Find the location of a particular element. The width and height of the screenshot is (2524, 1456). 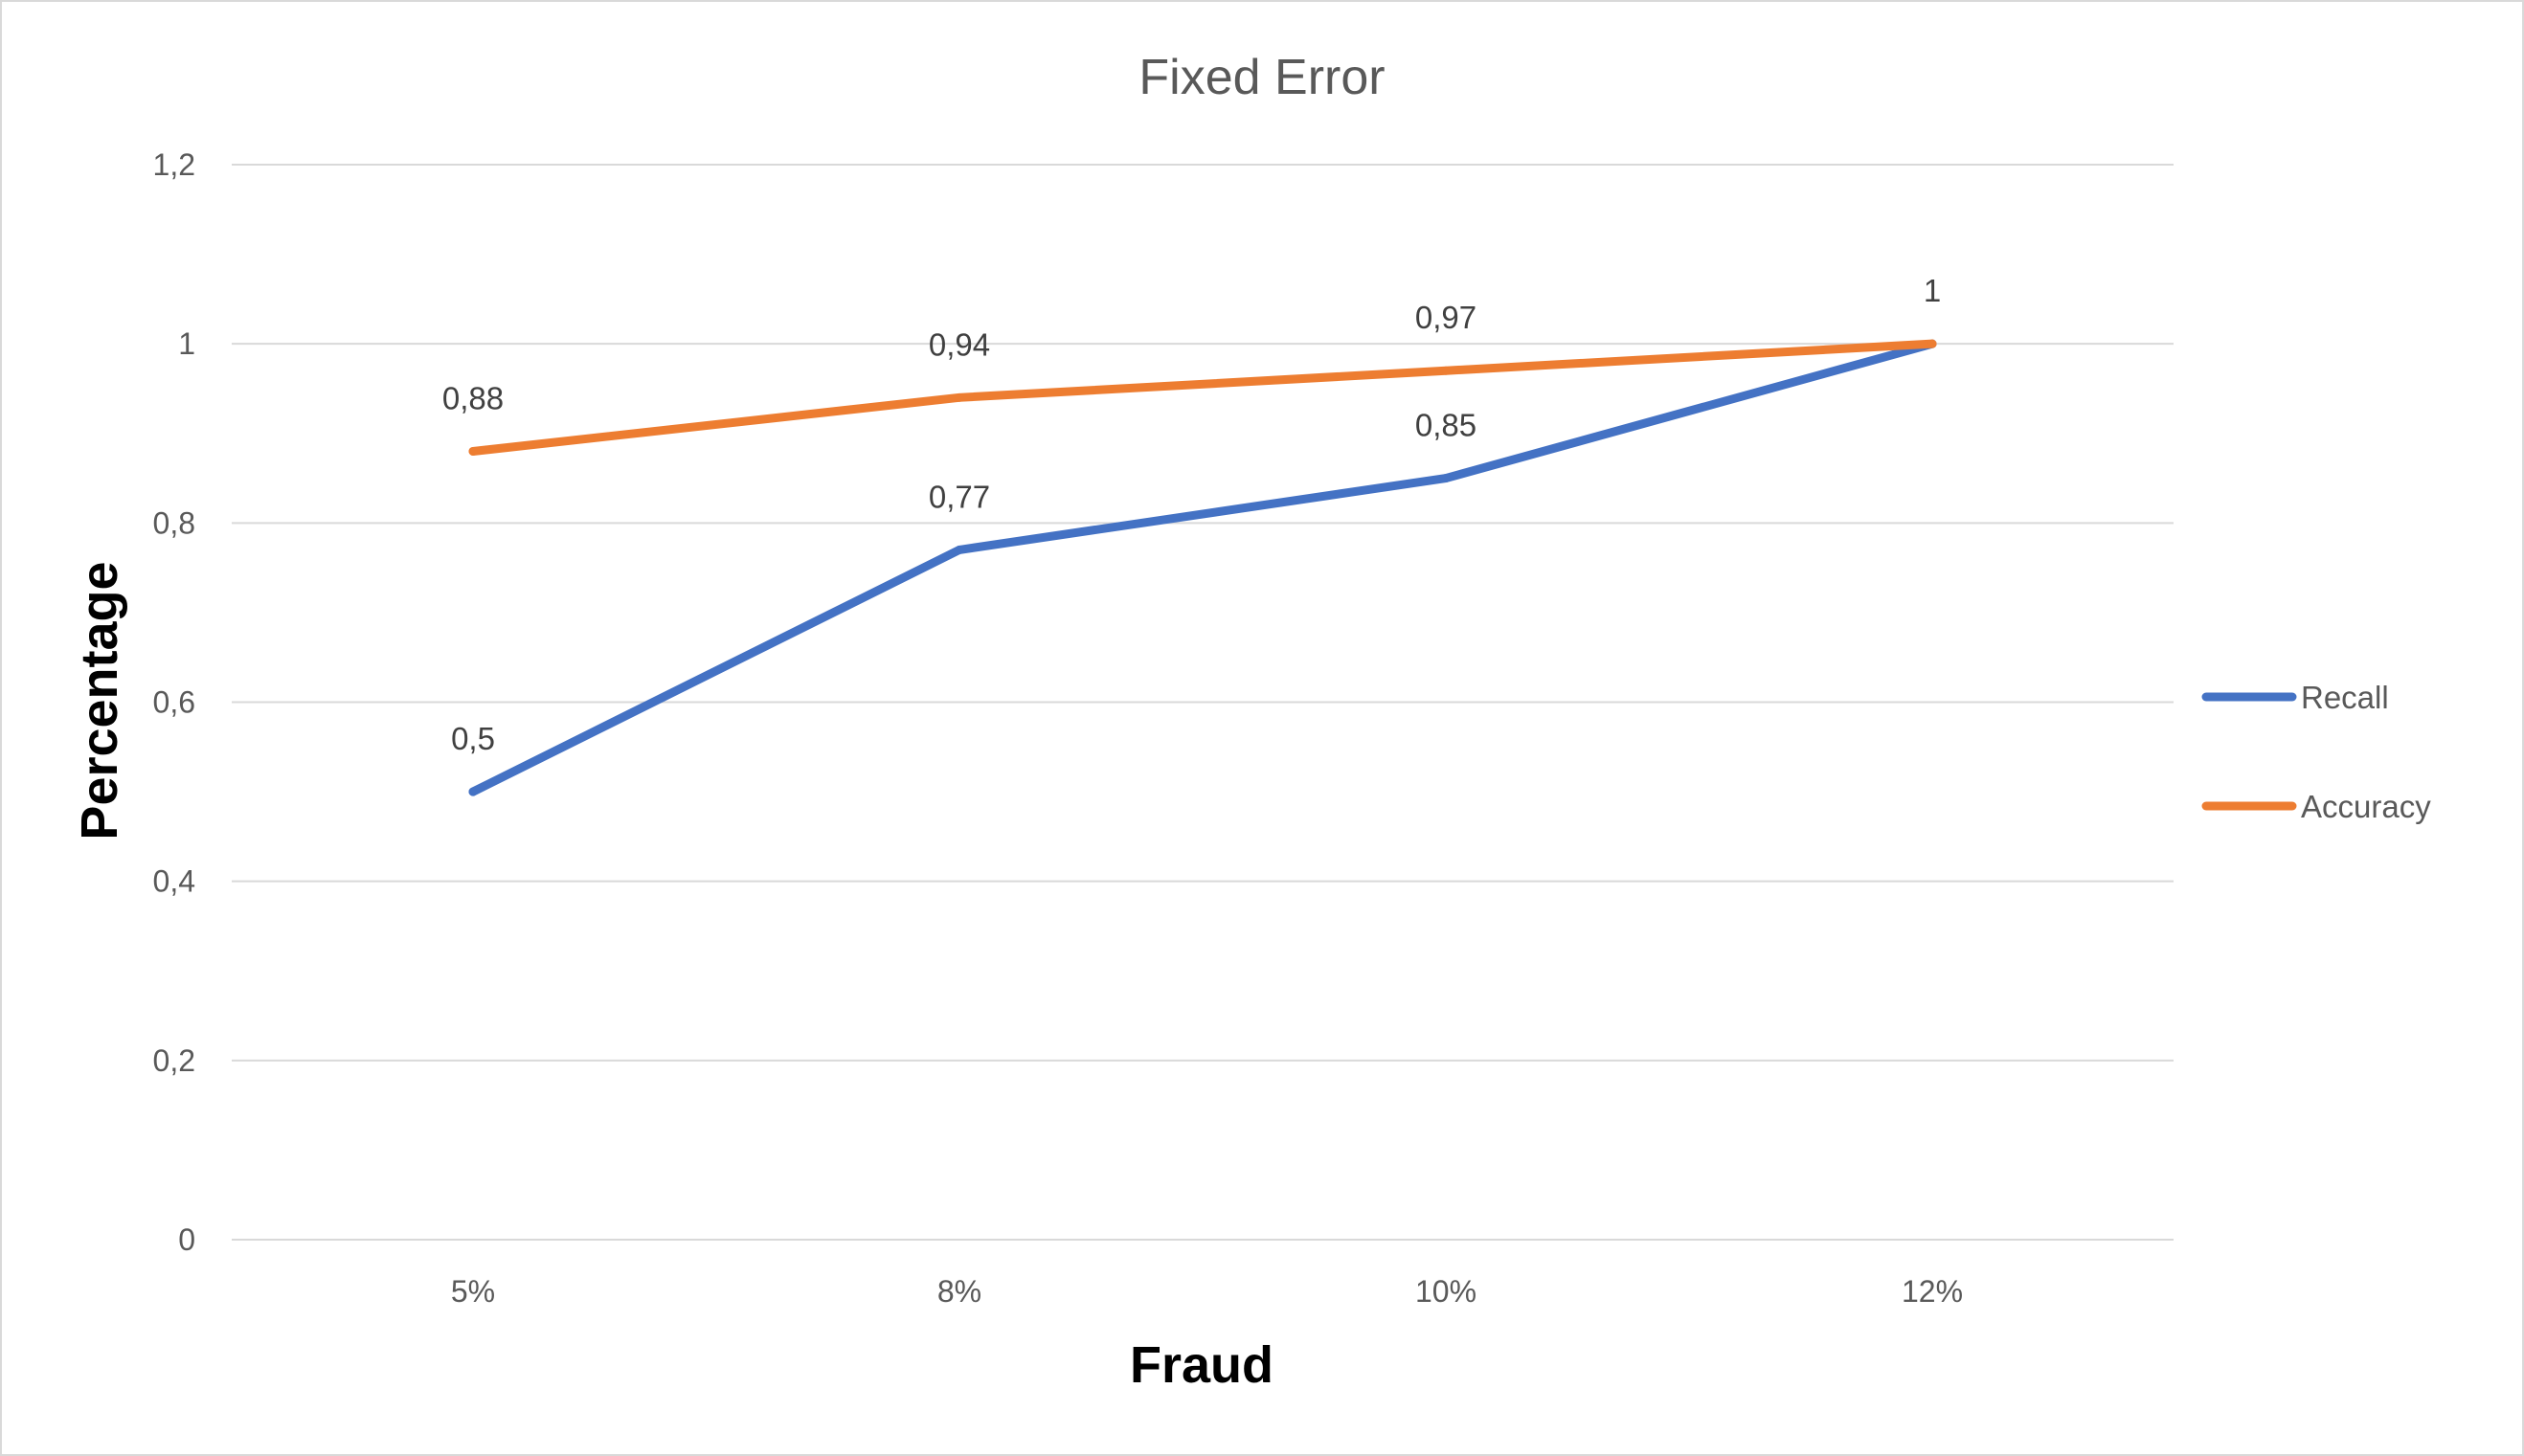

data-label-recall: 0,77 is located at coordinates (960, 496).